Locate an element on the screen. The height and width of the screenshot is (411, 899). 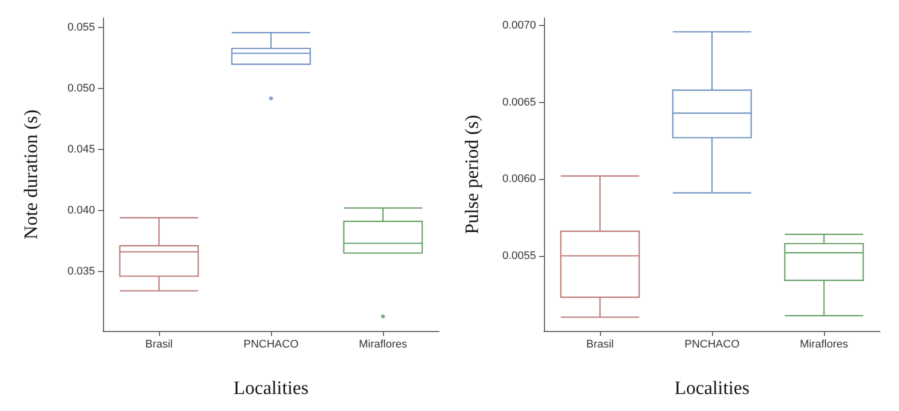
y-tick-label: 0.035 is located at coordinates (81, 271).